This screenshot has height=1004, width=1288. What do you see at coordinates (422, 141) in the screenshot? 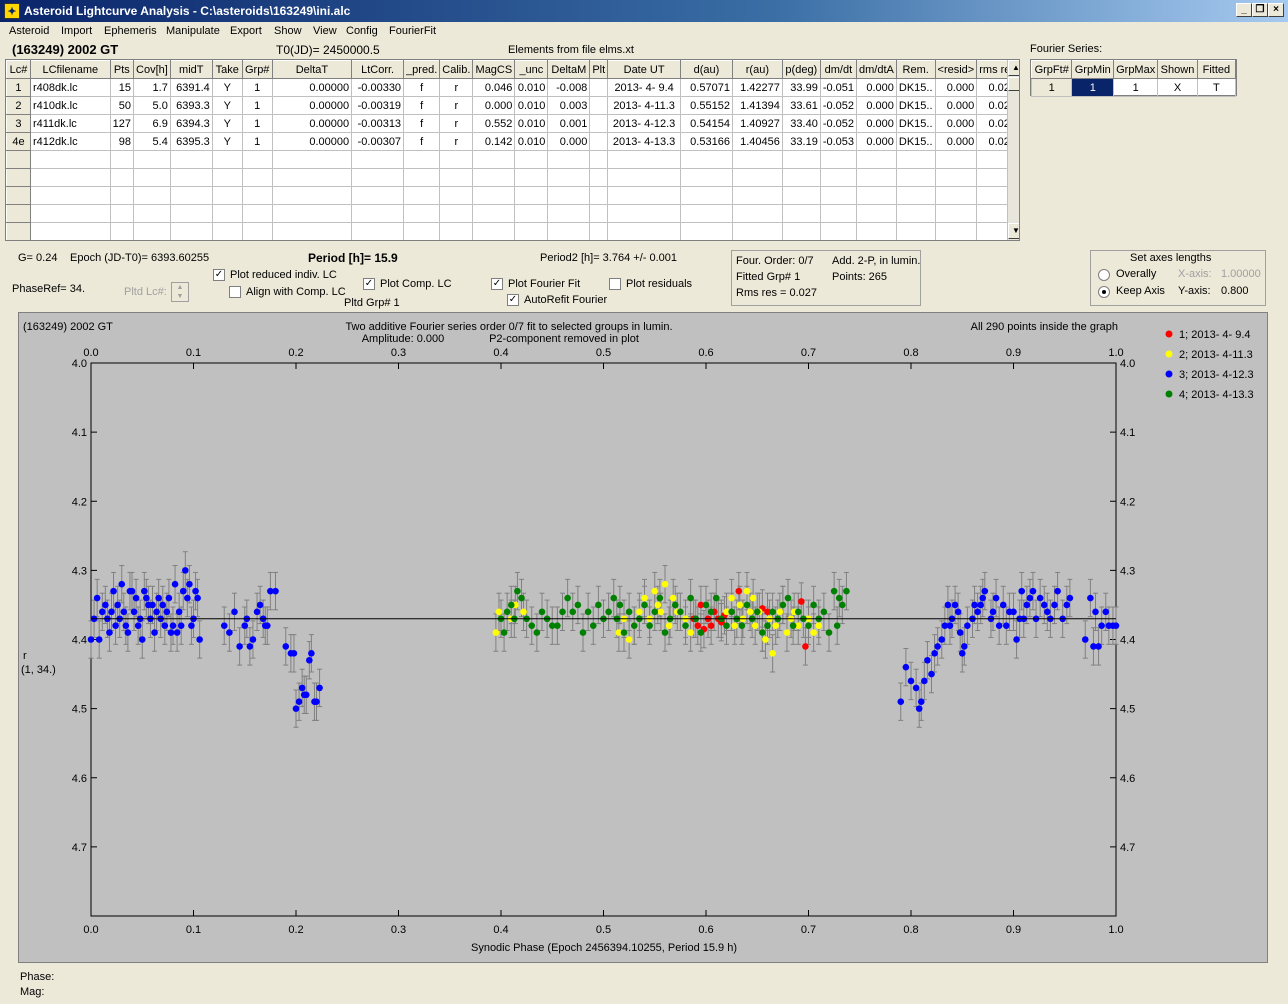
I see `table-cell: f` at bounding box center [422, 141].